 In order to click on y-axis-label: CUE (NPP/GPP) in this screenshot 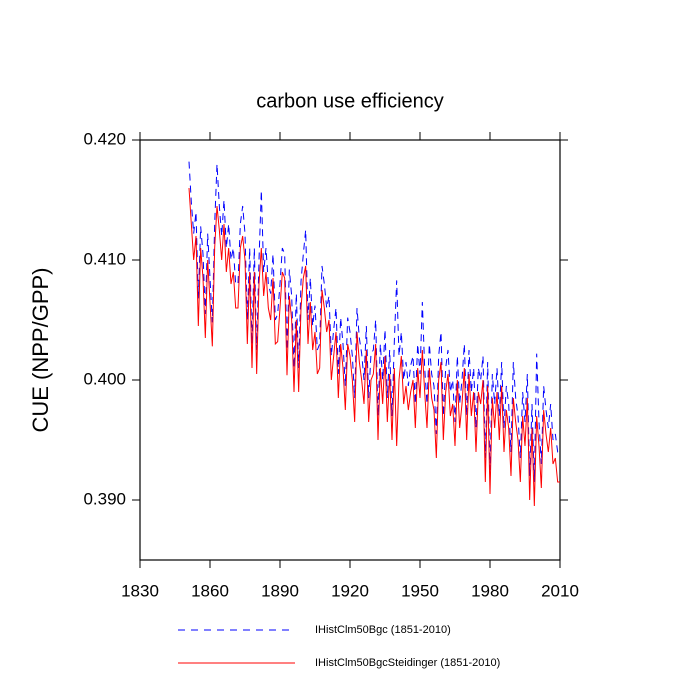, I will do `click(40, 349)`.